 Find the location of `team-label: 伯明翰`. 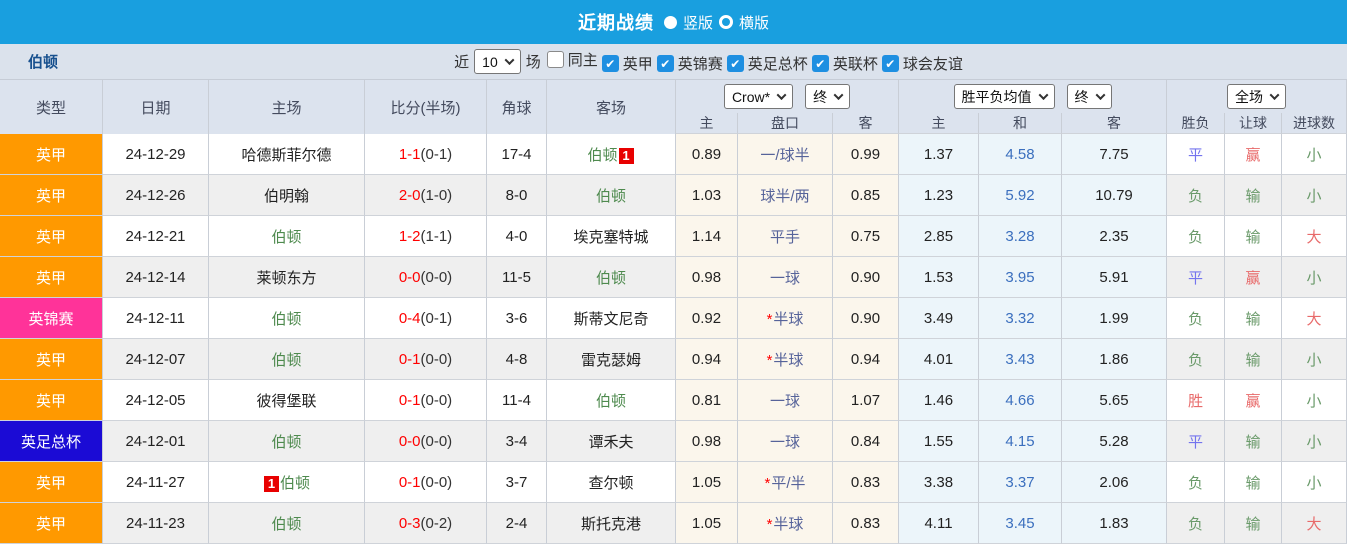

team-label: 伯明翰 is located at coordinates (286, 196).